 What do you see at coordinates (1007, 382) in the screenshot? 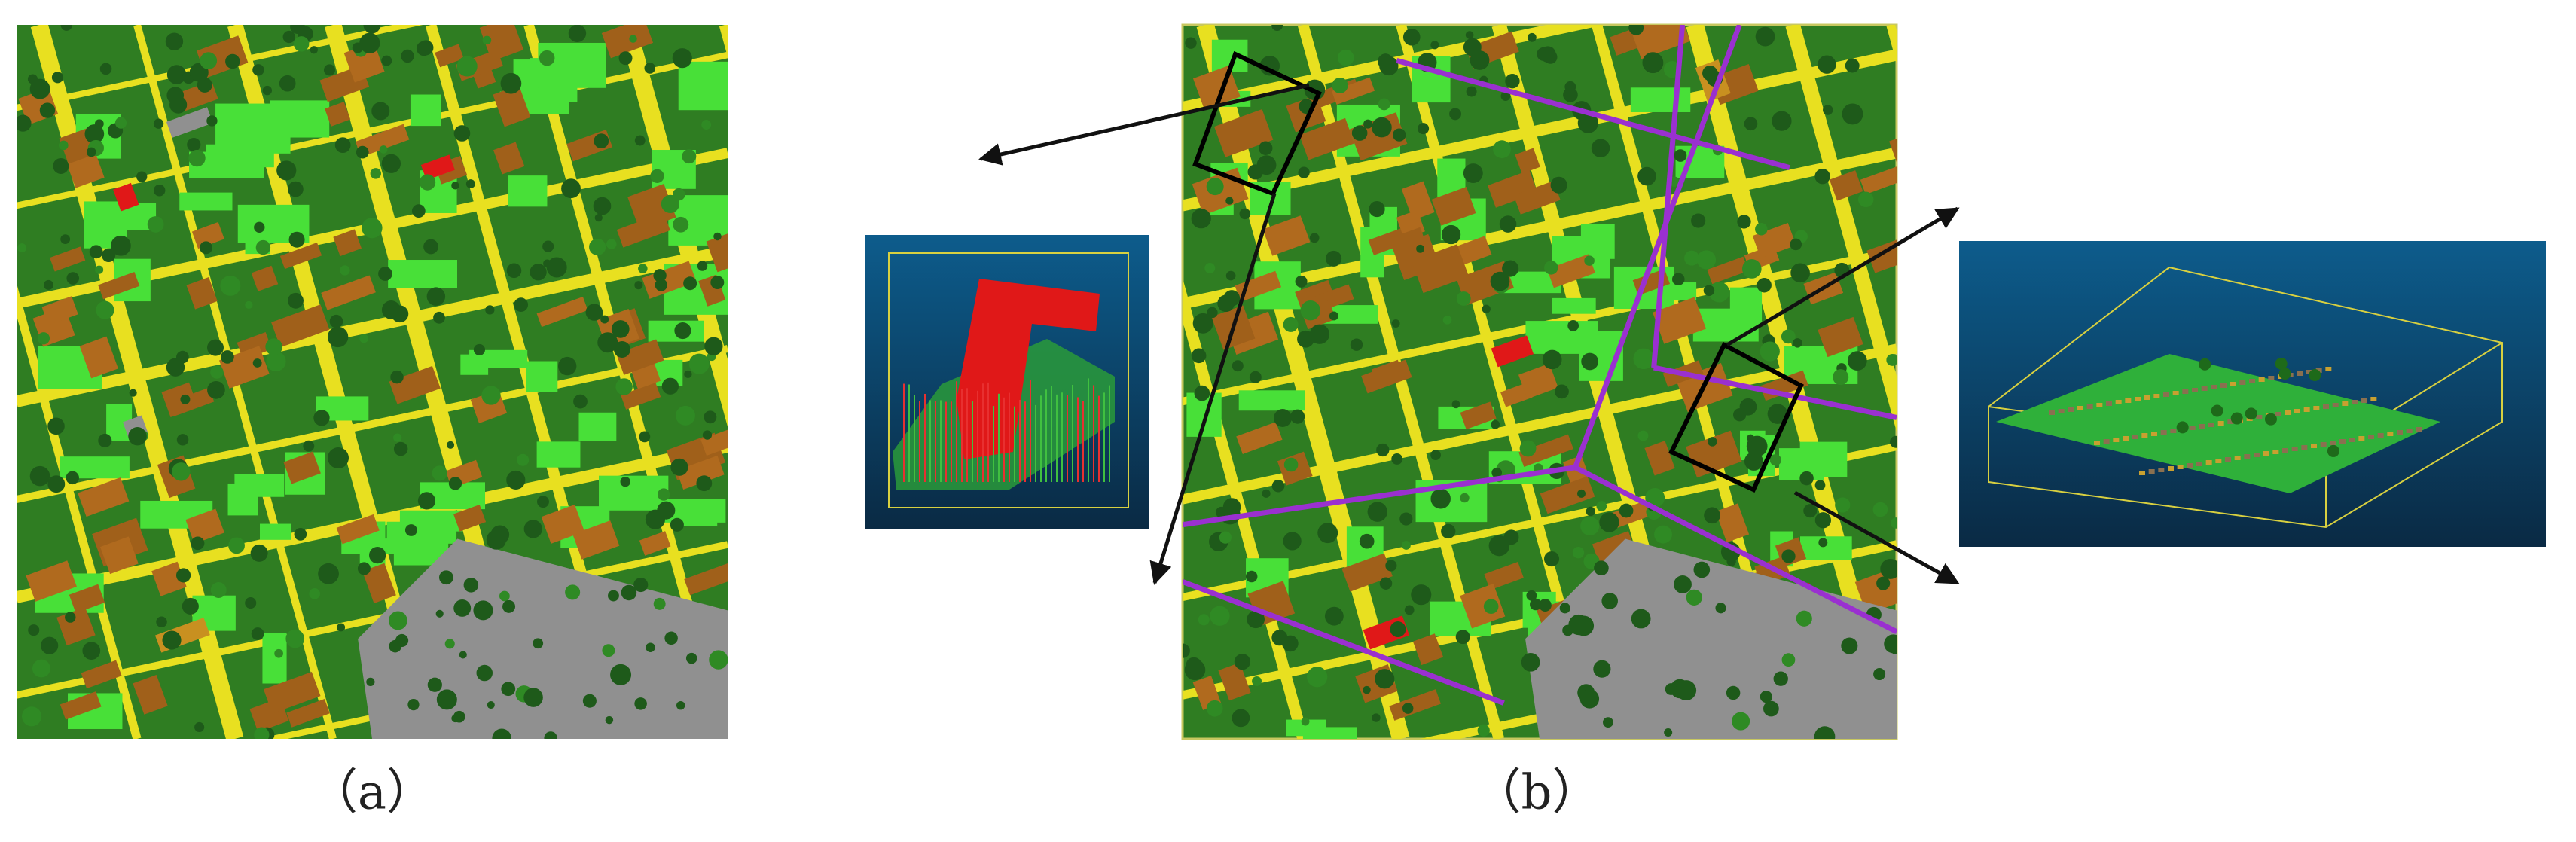
I see `inset-building` at bounding box center [1007, 382].